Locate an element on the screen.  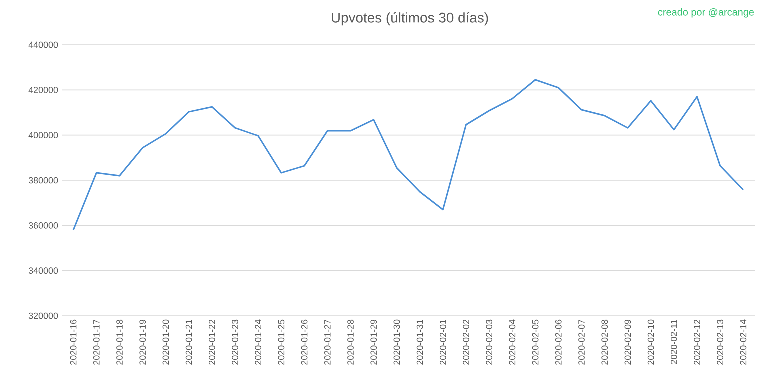
x-tick-label: 2020-01-18 is located at coordinates (119, 342).